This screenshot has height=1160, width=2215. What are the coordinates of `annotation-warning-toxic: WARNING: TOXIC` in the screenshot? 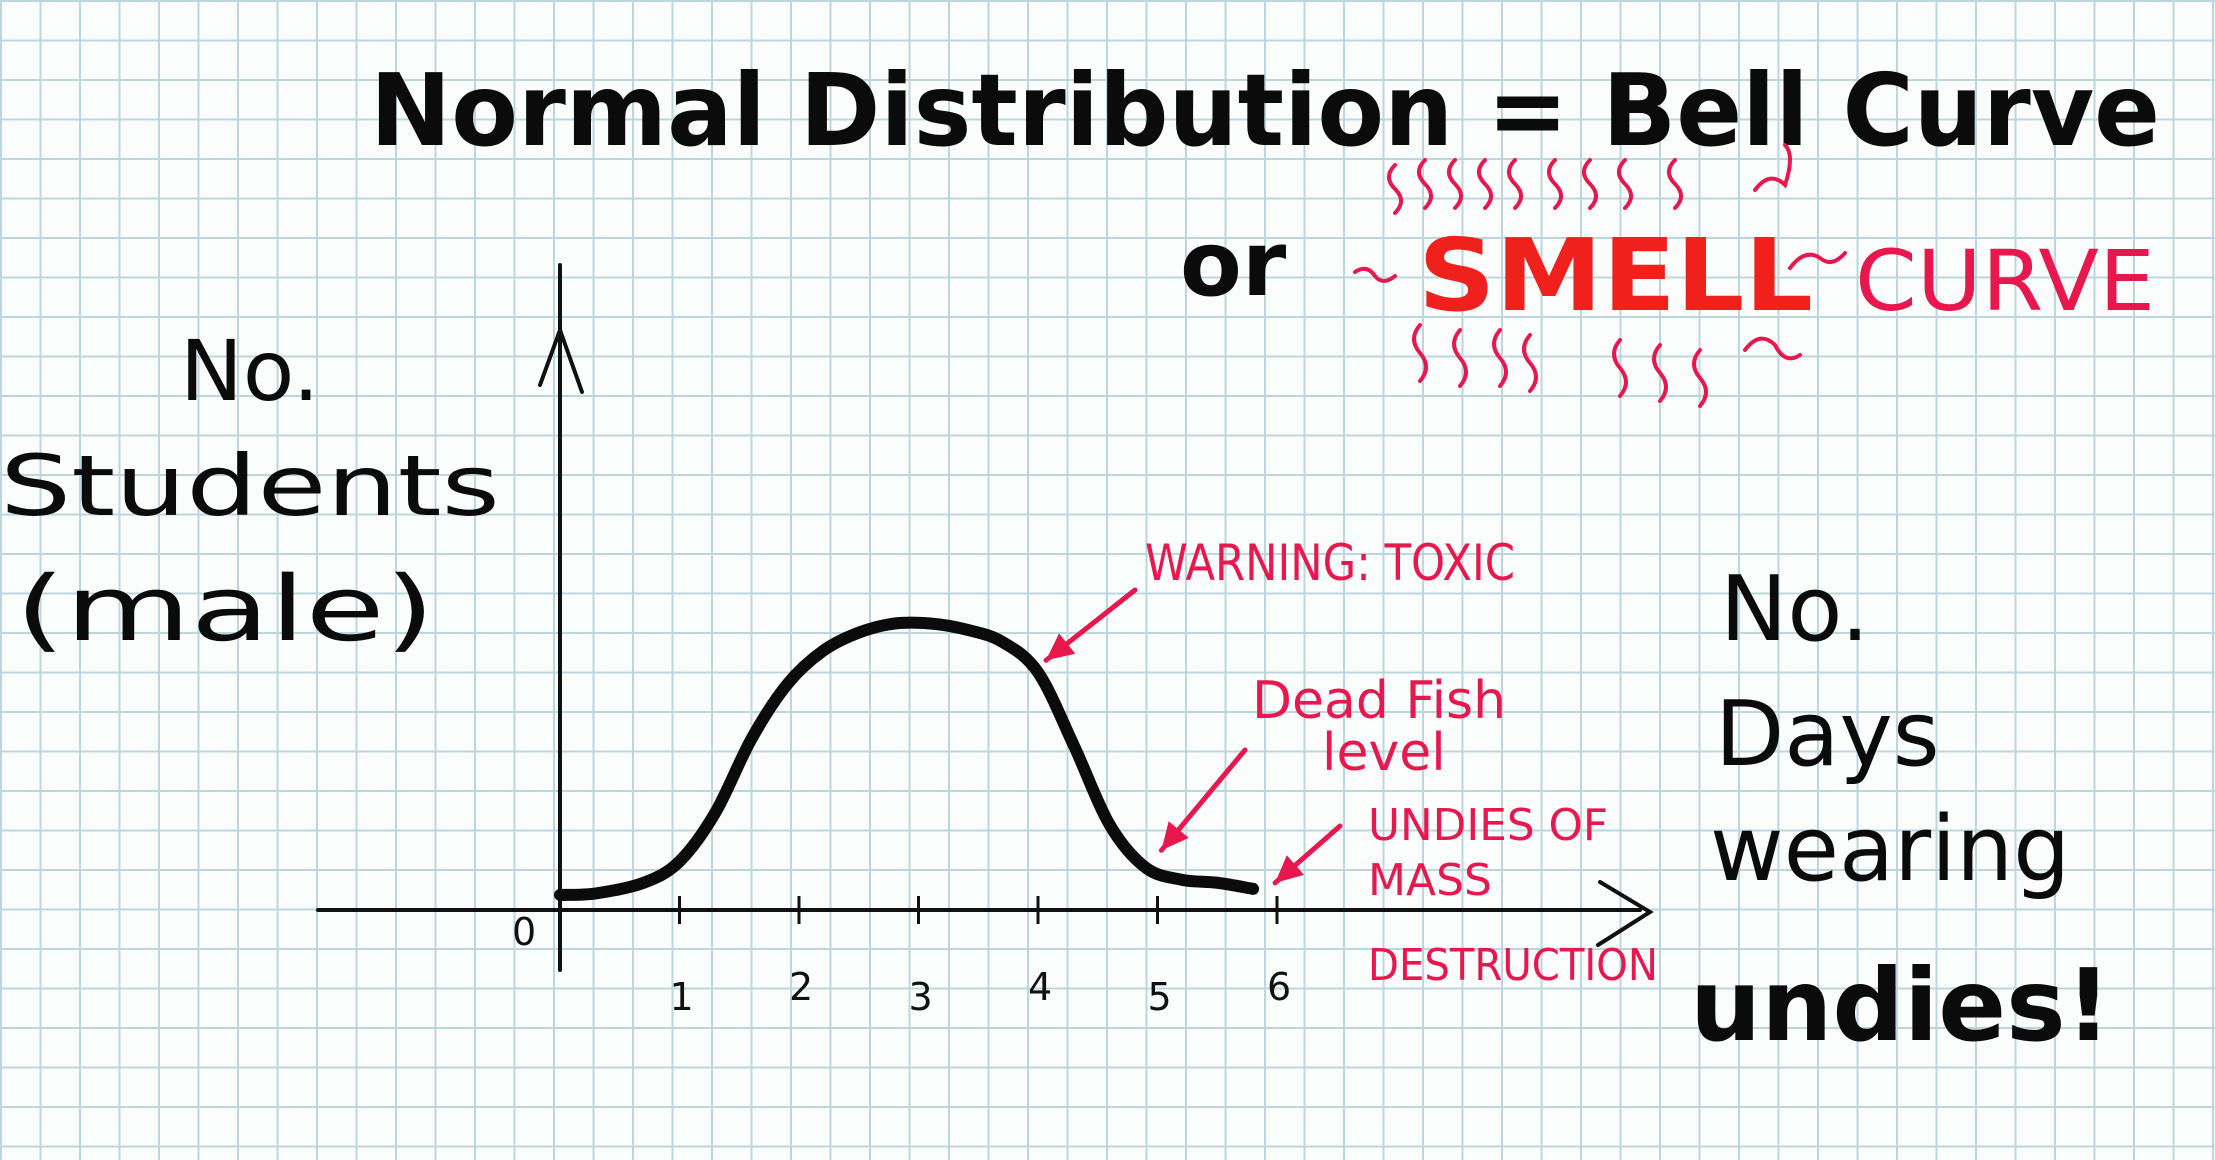 It's located at (1330, 563).